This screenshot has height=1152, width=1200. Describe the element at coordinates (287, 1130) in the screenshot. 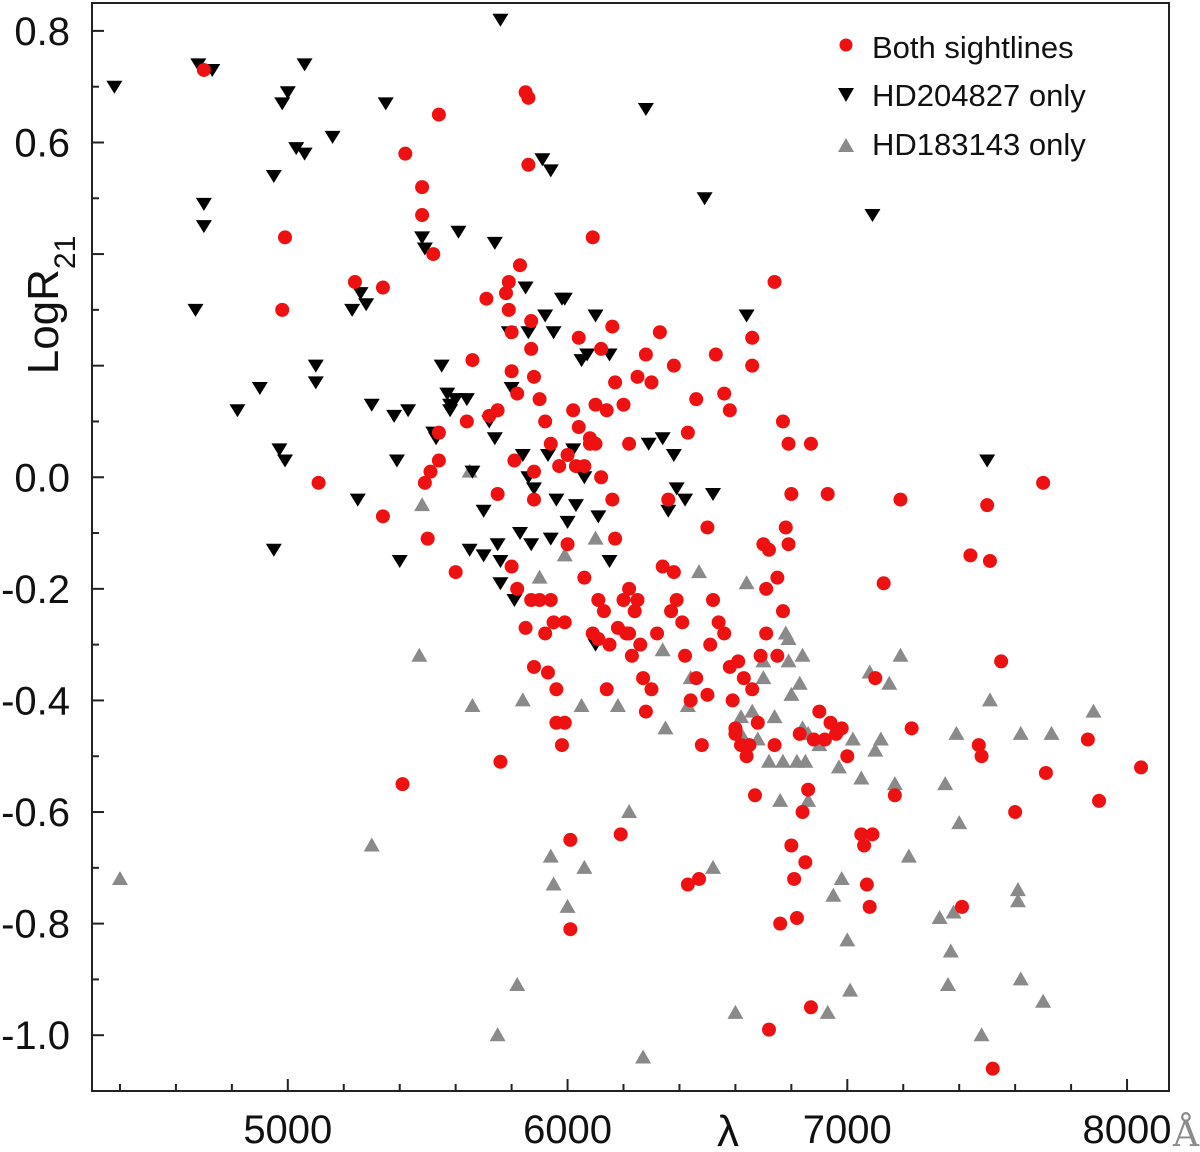

I see `x-tick-label: 5000` at that location.